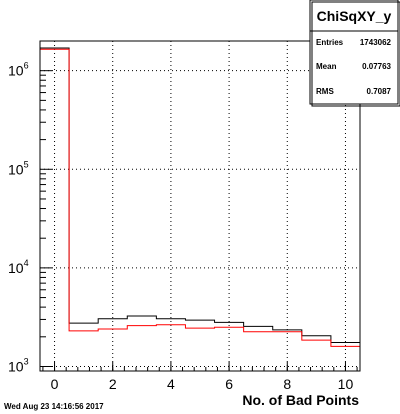 The image size is (400, 414). Describe the element at coordinates (18, 218) in the screenshot. I see `y-tick-labels: 10³ 10⁴ 10⁵ 10⁶` at that location.